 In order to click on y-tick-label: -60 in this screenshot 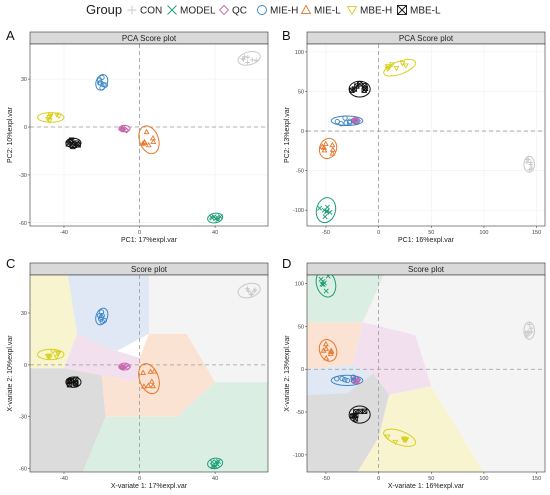, I will do `click(23, 224)`.